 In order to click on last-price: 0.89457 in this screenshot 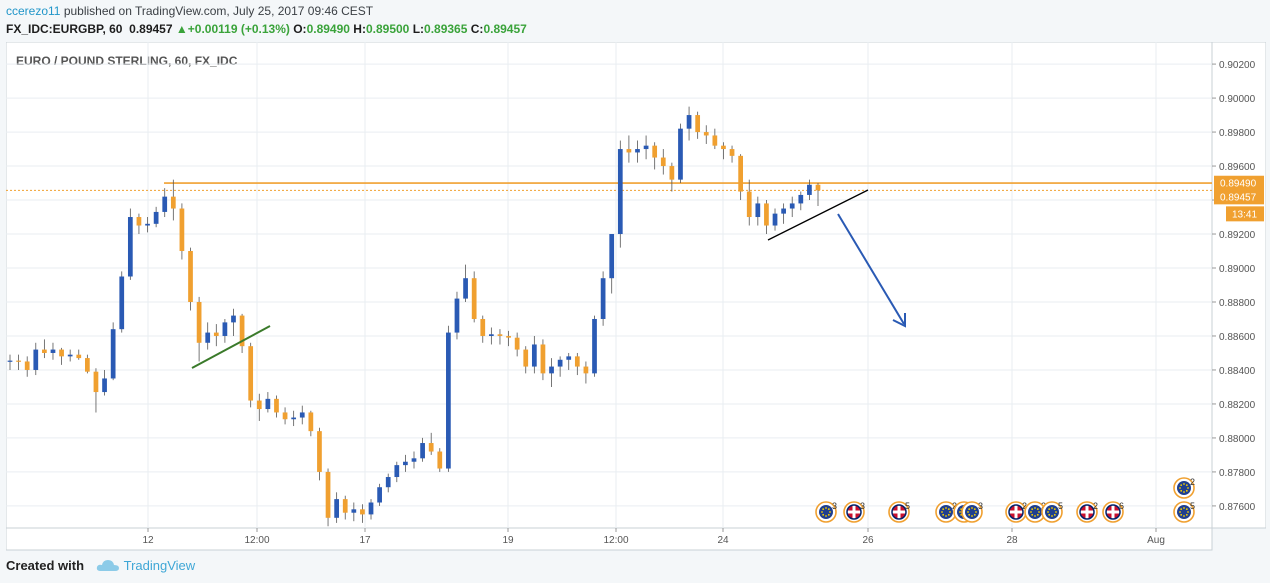, I will do `click(151, 29)`.